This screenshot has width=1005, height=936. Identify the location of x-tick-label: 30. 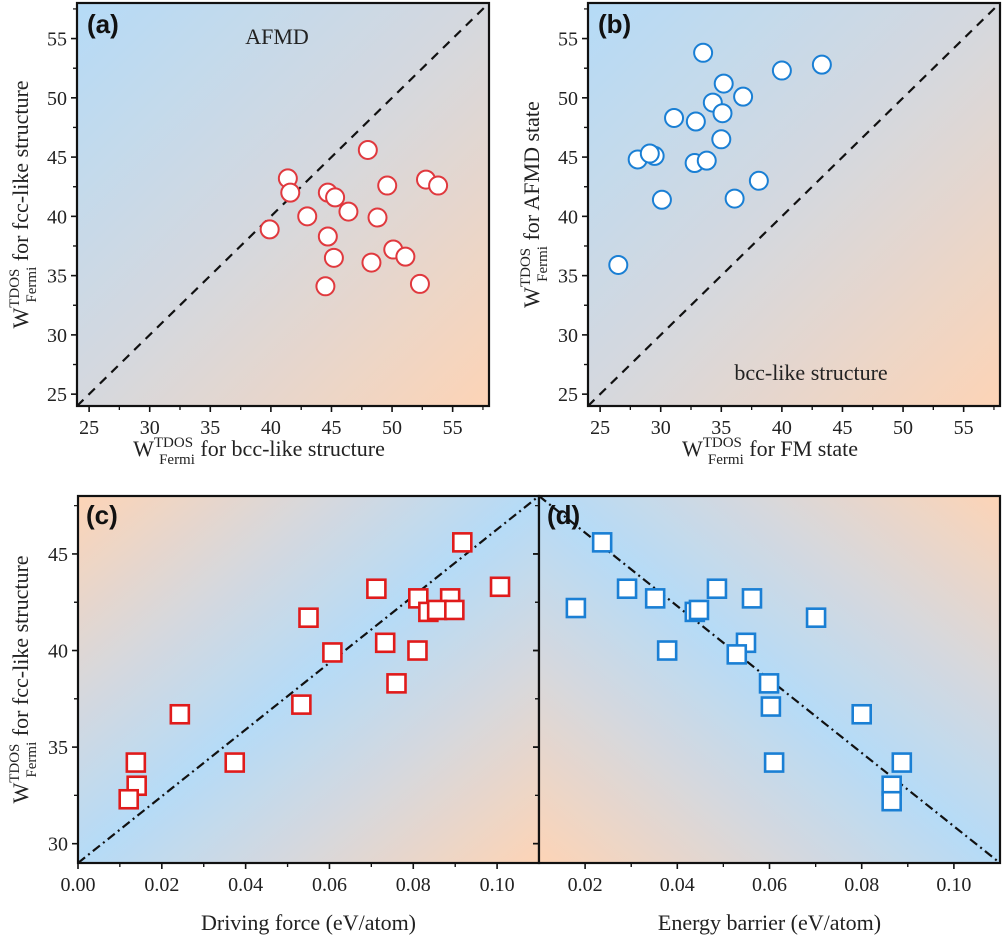
(661, 428).